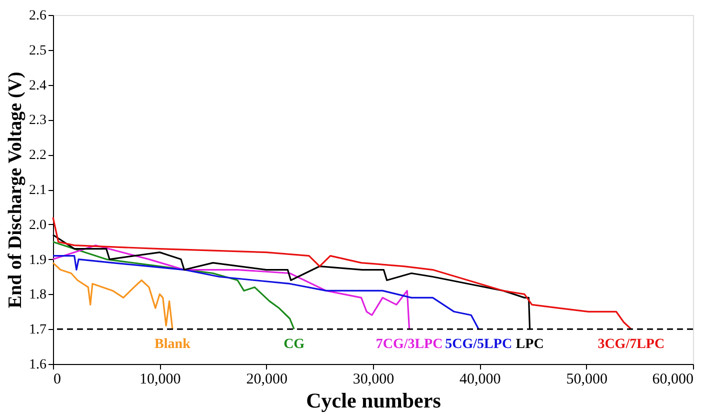 This screenshot has height=414, width=724. What do you see at coordinates (37, 330) in the screenshot?
I see `y-tick-label: 1.7` at bounding box center [37, 330].